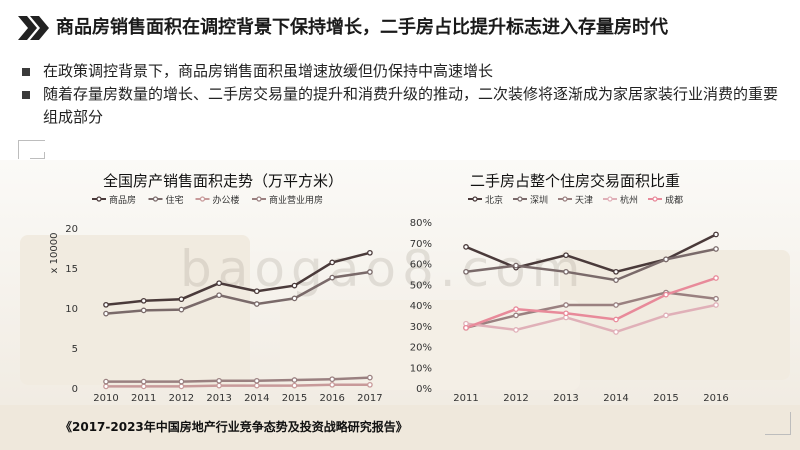 This screenshot has width=800, height=450. I want to click on chart1-legend-label: 住宅, so click(175, 200).